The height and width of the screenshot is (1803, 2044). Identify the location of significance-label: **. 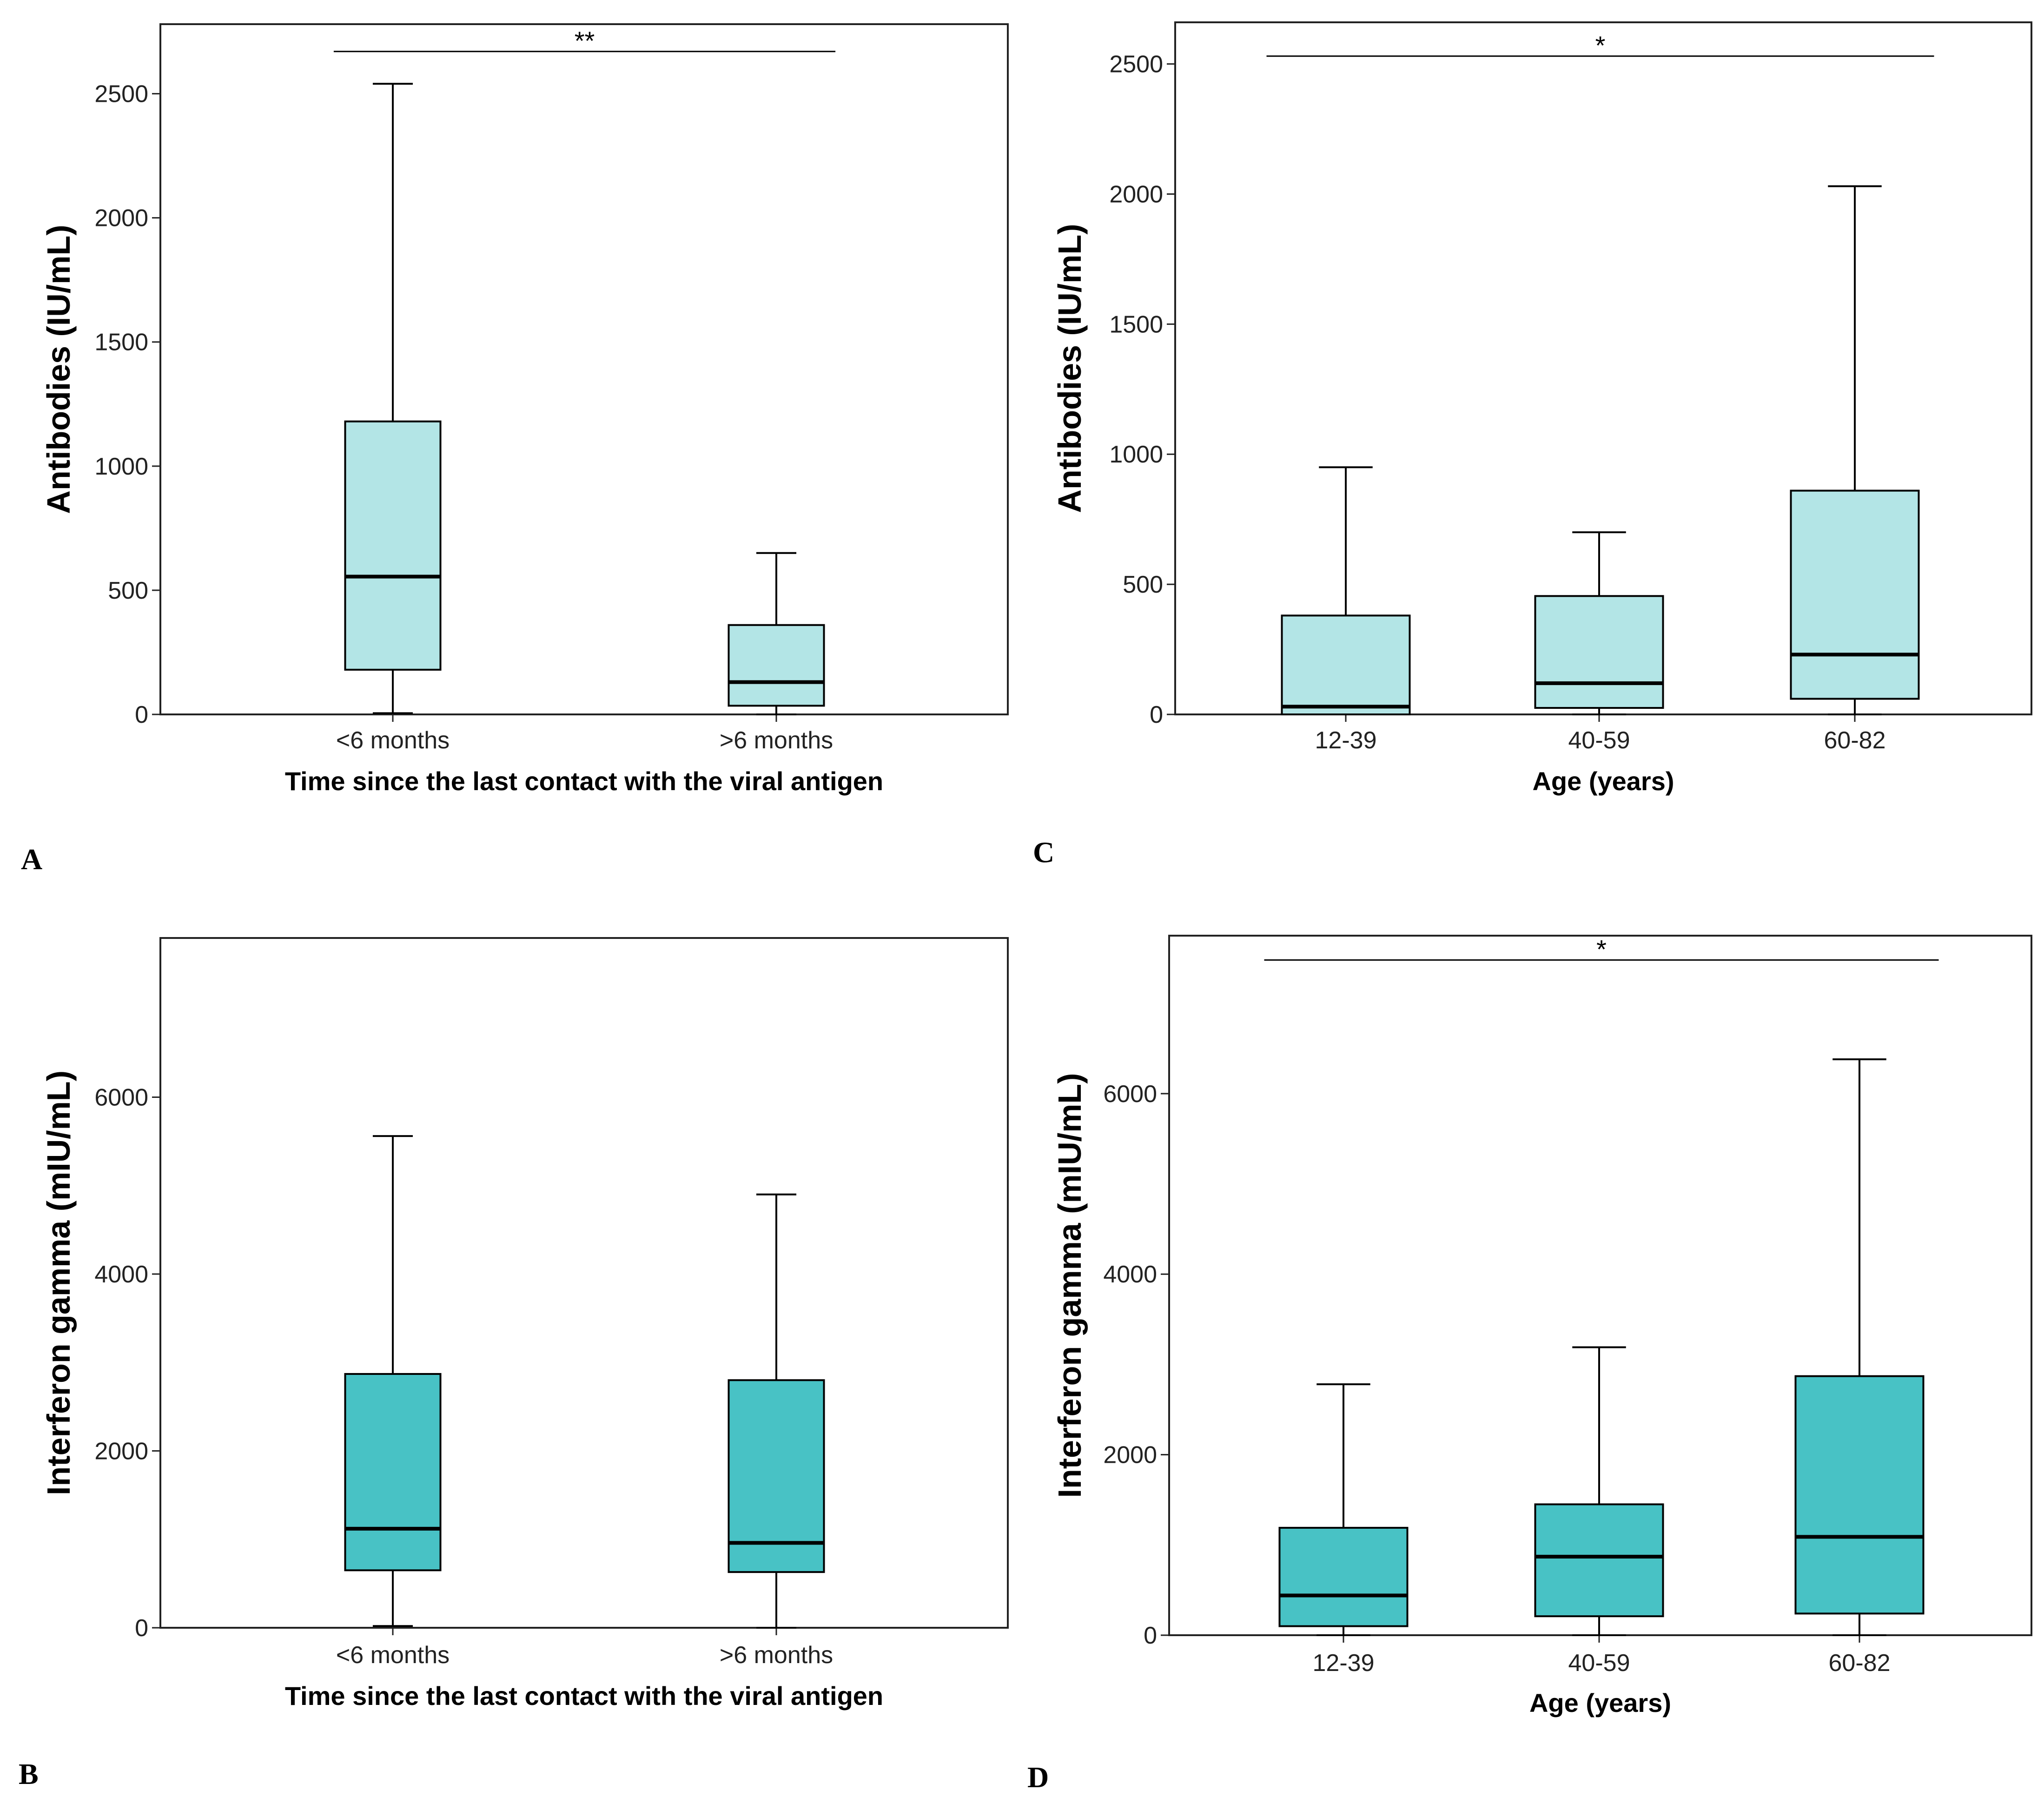
(585, 40).